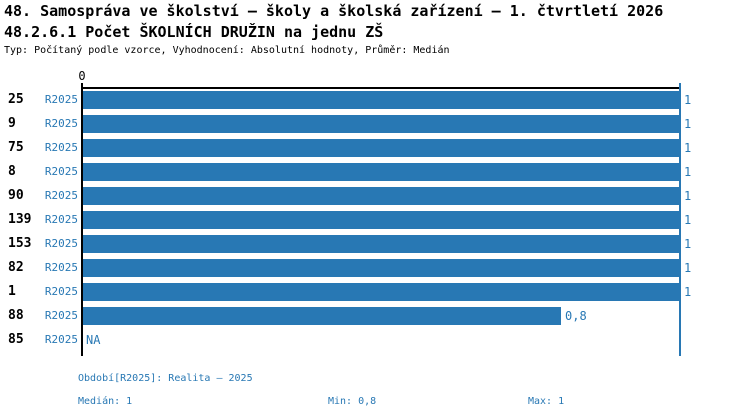 This screenshot has height=416, width=750. Describe the element at coordinates (165, 378) in the screenshot. I see `footer-period-label: Období[R2025]: Realita – 2025` at that location.